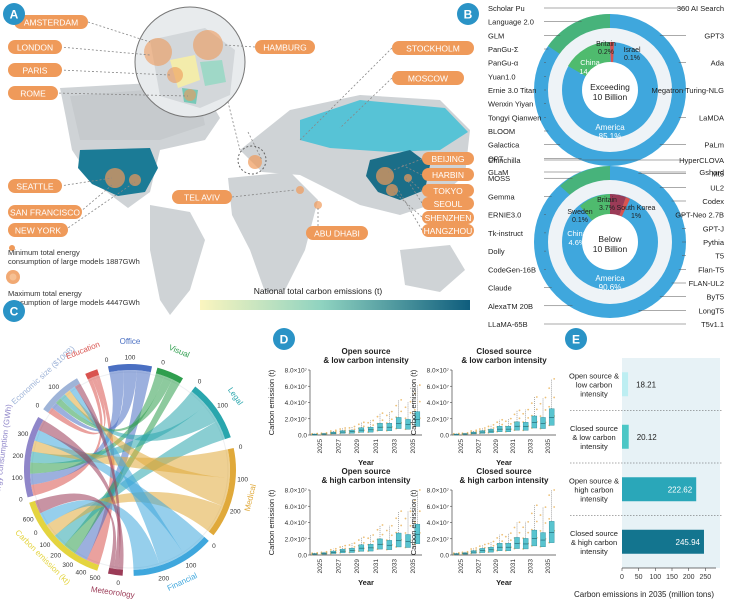 The image size is (731, 607). What do you see at coordinates (337, 234) in the screenshot?
I see `city-text-abu-dhabi: ABU DHABI` at bounding box center [337, 234].